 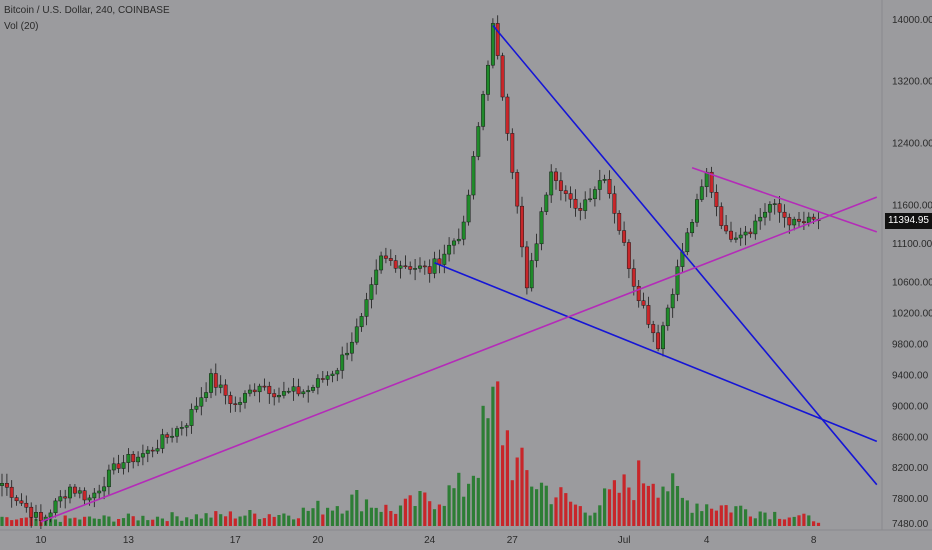 I want to click on trendline-descending-resistance, so click(x=784, y=200).